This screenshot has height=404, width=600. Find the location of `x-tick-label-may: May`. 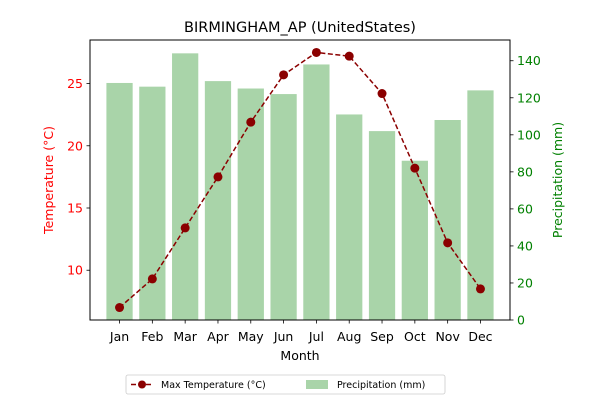

x-tick-label-may: May is located at coordinates (251, 336).